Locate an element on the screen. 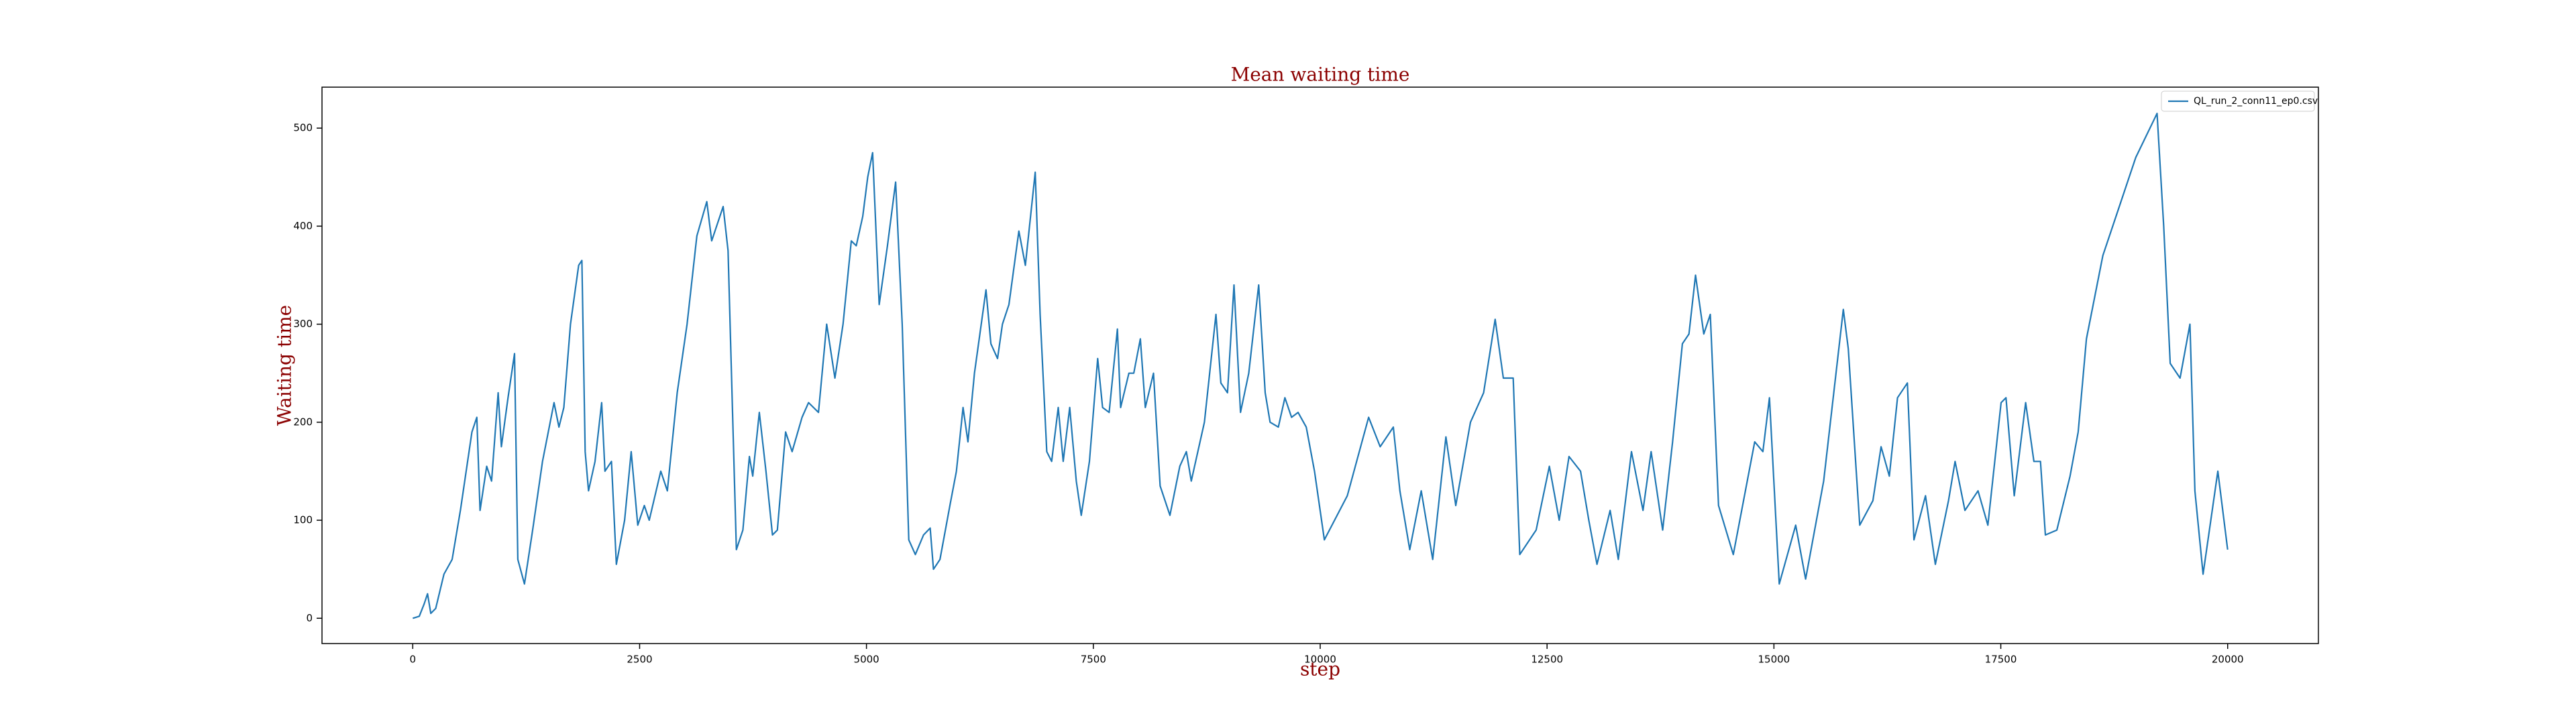 The height and width of the screenshot is (724, 2576). x-tick-label: 10000 is located at coordinates (1320, 660).